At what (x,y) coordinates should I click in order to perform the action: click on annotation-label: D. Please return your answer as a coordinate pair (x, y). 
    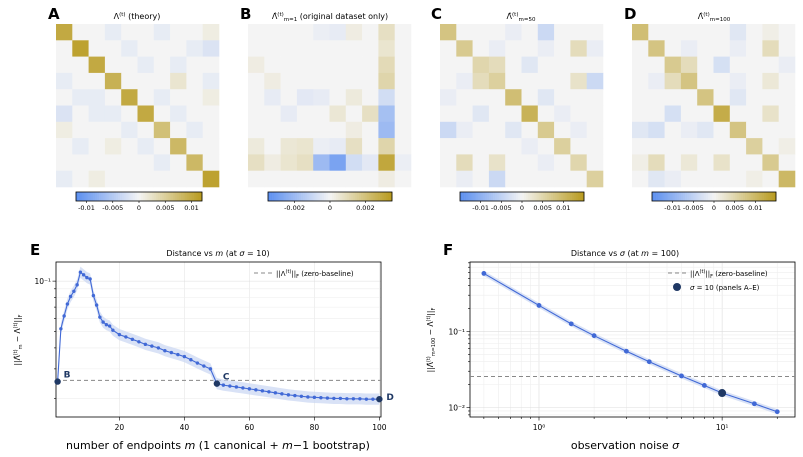
    Looking at the image, I should click on (389, 398).